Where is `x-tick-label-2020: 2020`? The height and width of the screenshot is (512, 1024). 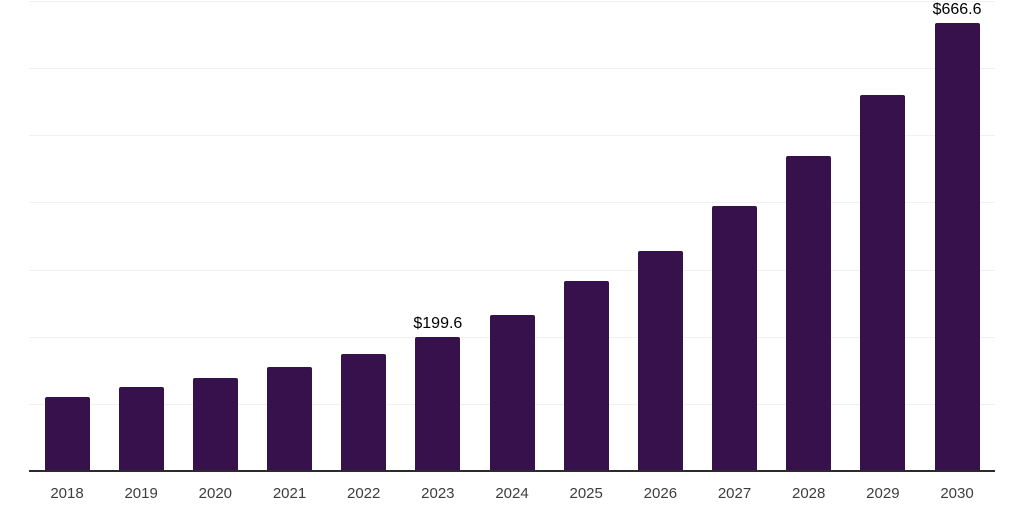
x-tick-label-2020: 2020 is located at coordinates (215, 493).